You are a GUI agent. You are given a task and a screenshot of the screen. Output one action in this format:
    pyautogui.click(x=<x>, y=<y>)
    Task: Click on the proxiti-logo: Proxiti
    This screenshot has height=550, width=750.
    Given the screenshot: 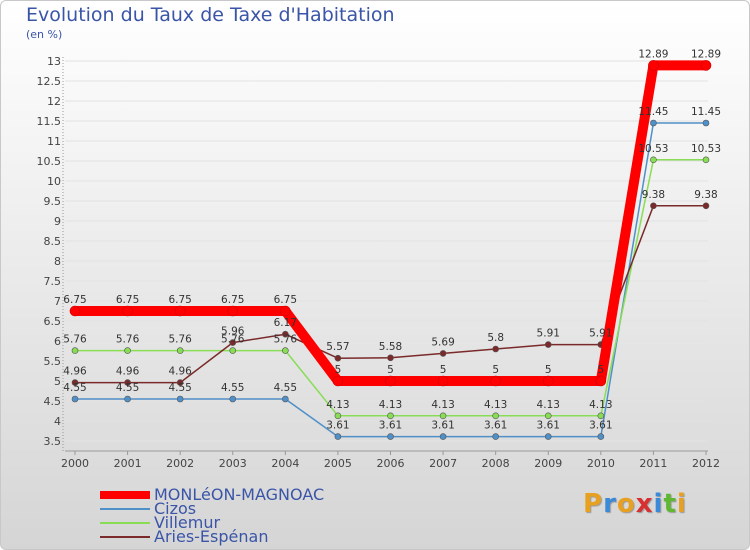 What is the action you would take?
    pyautogui.click(x=635, y=504)
    